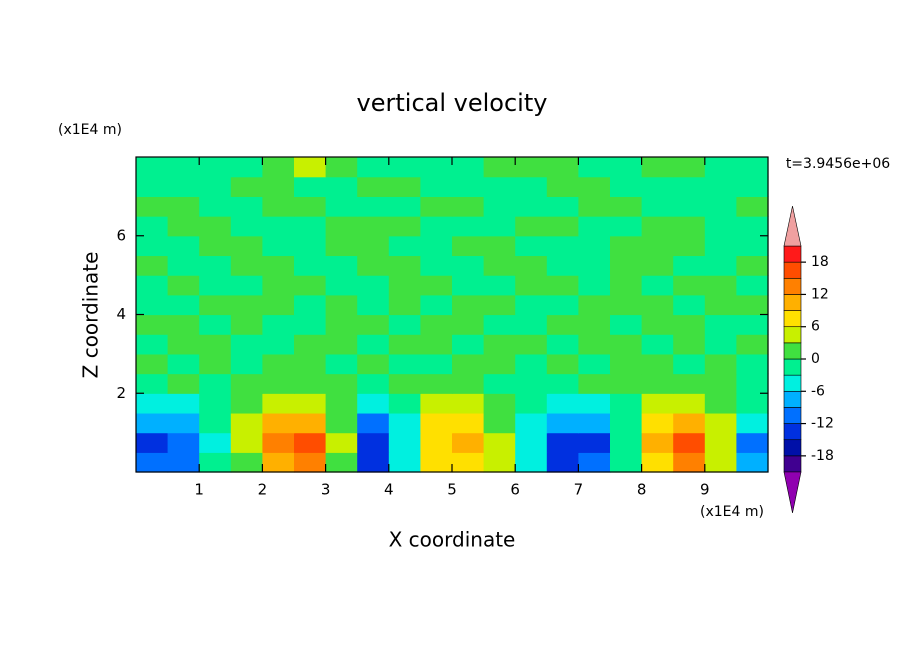 Image resolution: width=904 pixels, height=654 pixels. Describe the element at coordinates (822, 424) in the screenshot. I see `colorbar-tick-label: -12` at that location.